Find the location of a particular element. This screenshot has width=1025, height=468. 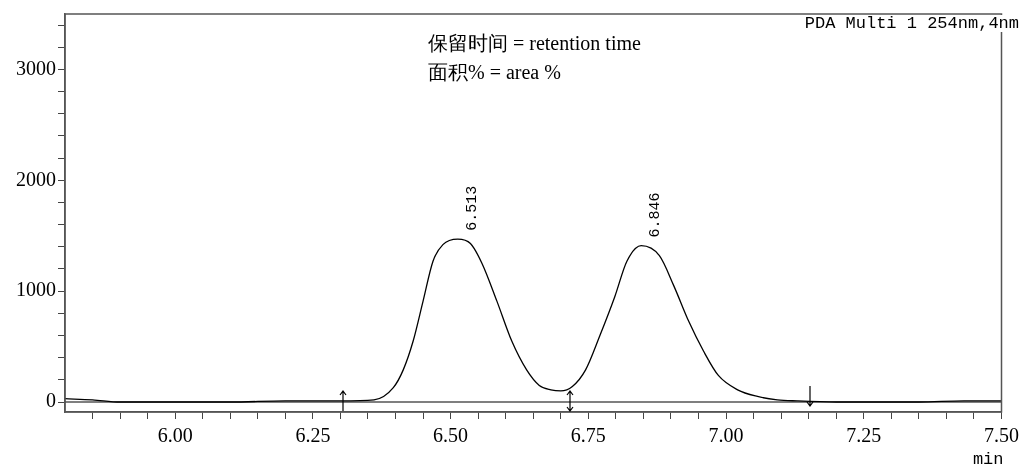

y-tick-label: 3000 is located at coordinates (36, 67).